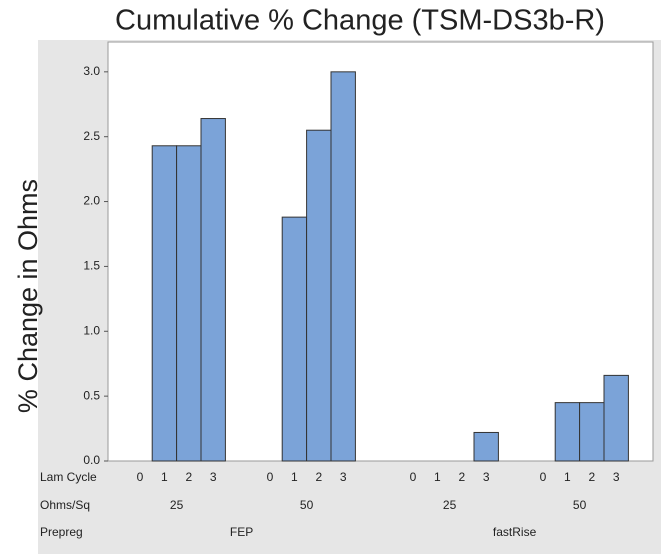 Image resolution: width=661 pixels, height=554 pixels. What do you see at coordinates (61, 532) in the screenshot?
I see `x-level-name: Prepreg` at bounding box center [61, 532].